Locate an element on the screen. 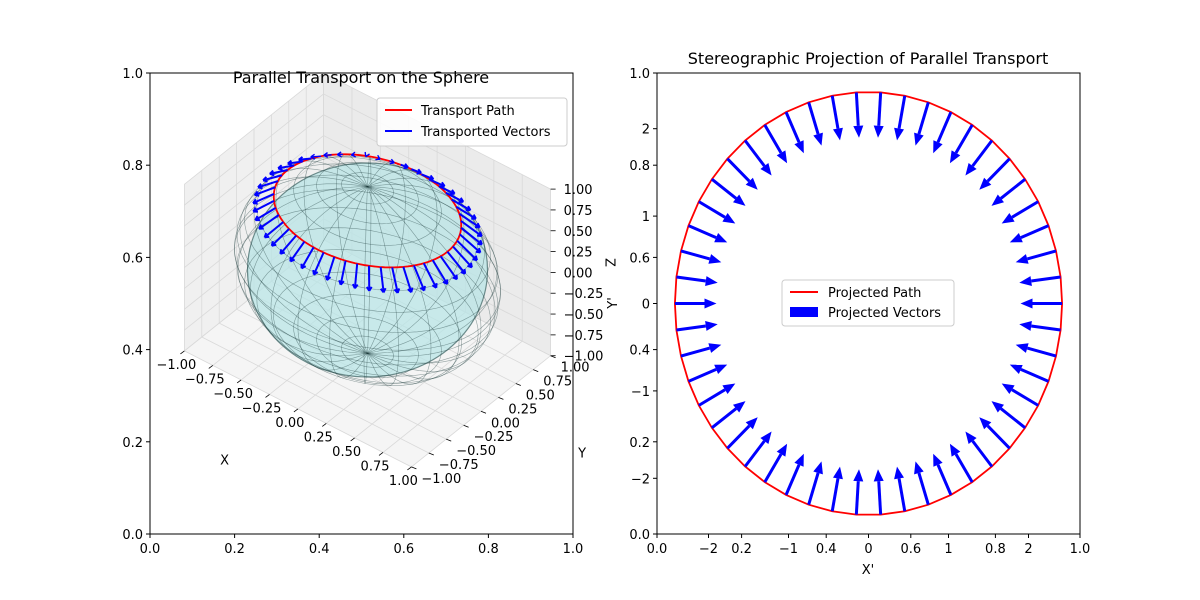 This screenshot has width=1200, height=600. right-frame-xtick-label: 0.4 is located at coordinates (826, 549).